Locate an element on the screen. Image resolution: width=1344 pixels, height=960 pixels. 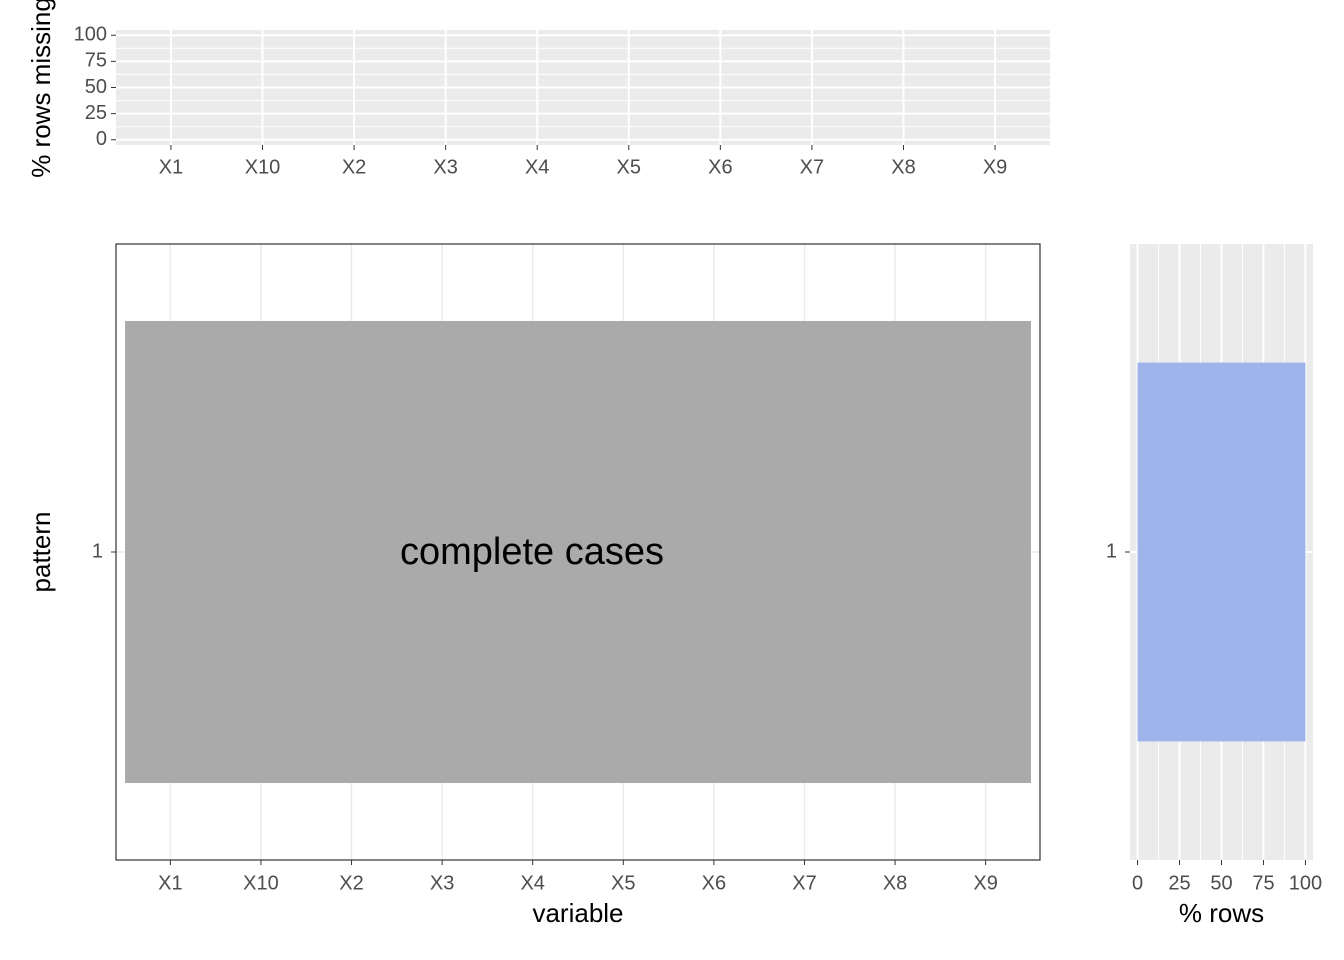
x-tick-label: 75 is located at coordinates (1263, 883).